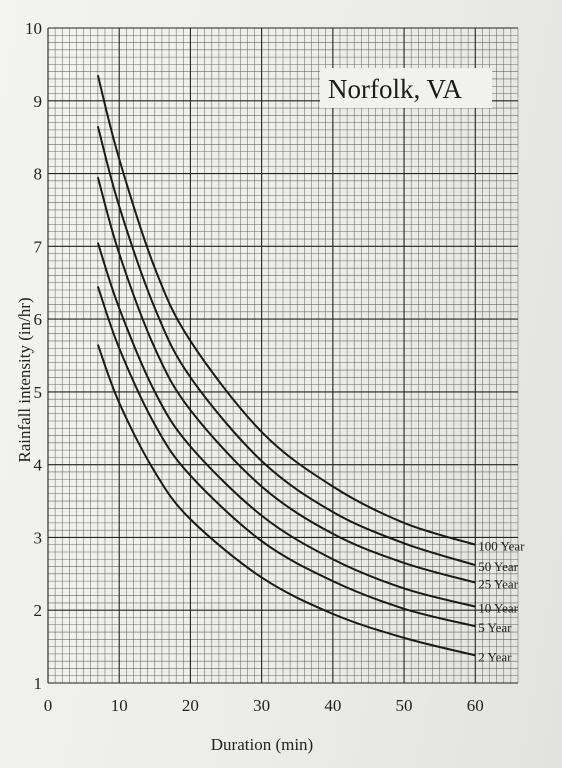  I want to click on x-tick-label: 0, so click(48, 705).